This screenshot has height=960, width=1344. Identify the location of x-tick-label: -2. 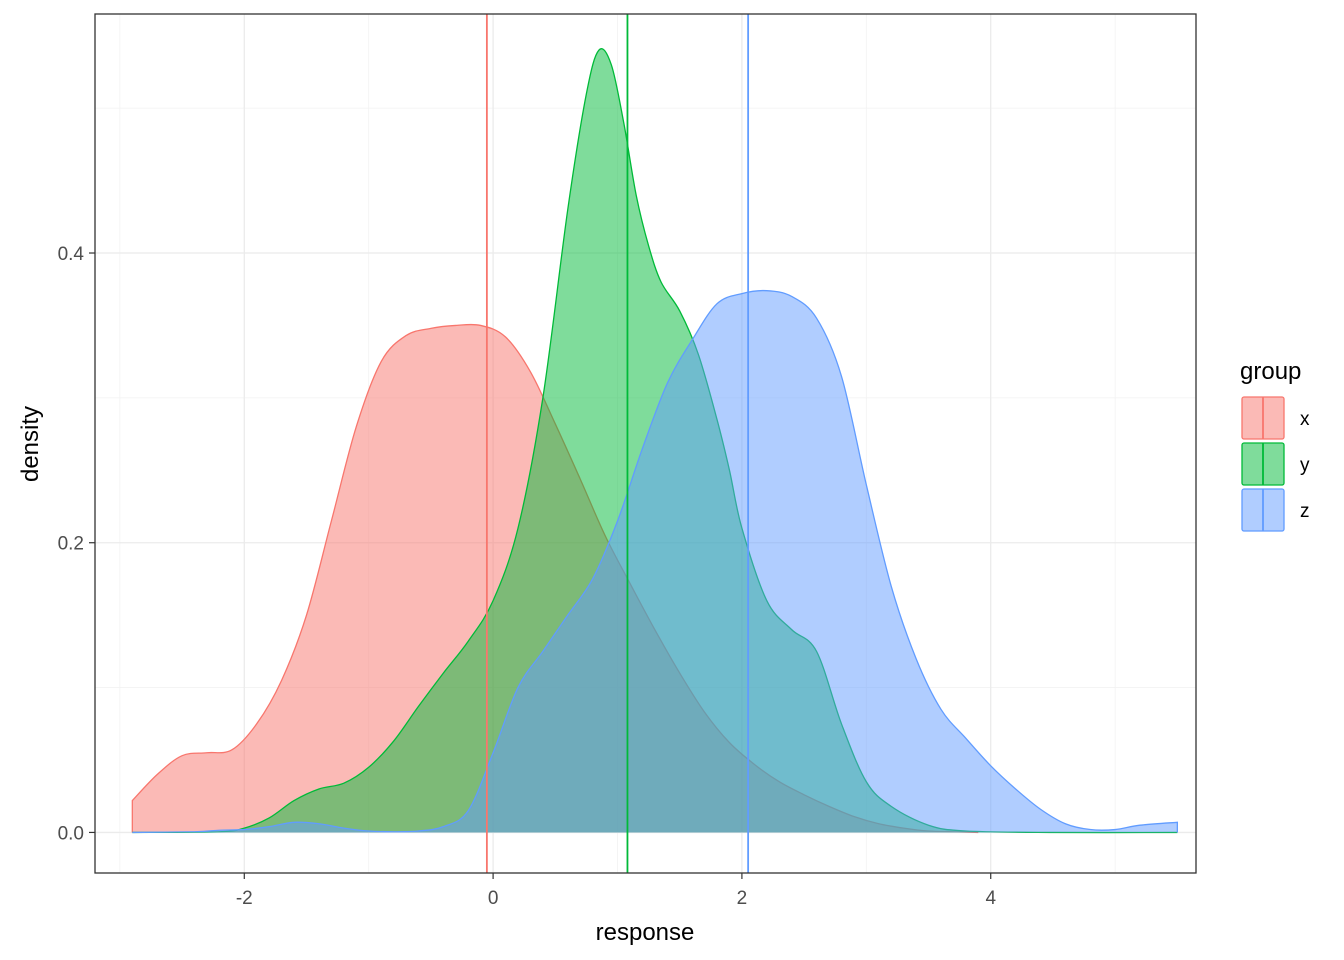
(244, 898).